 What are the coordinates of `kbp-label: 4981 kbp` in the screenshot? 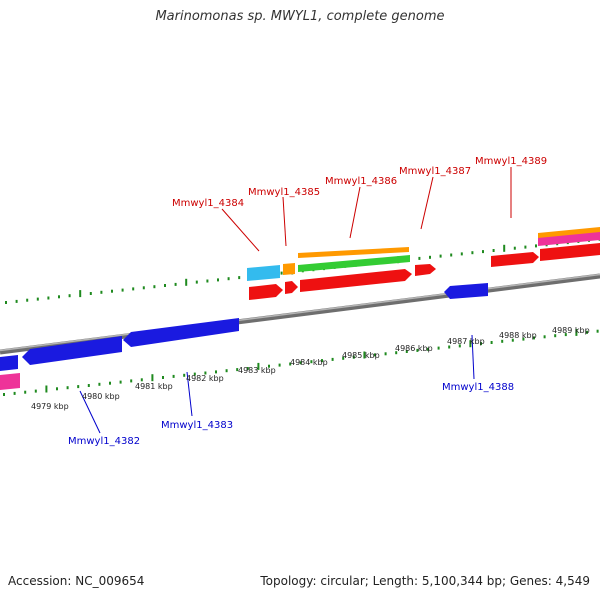 It's located at (154, 386).